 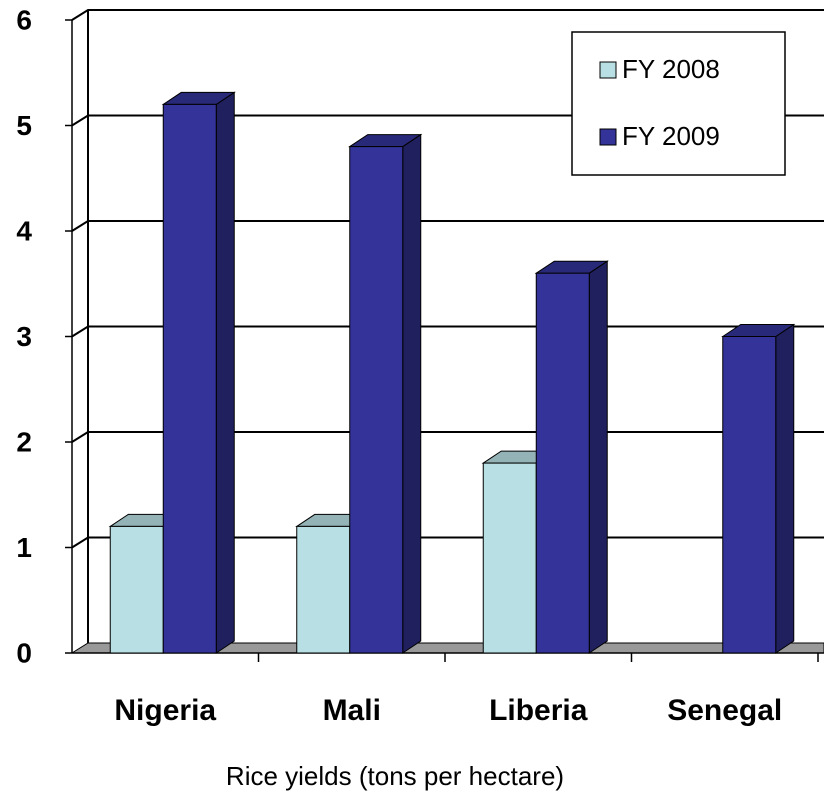 I want to click on x-tick-label: Nigeria, so click(x=165, y=710).